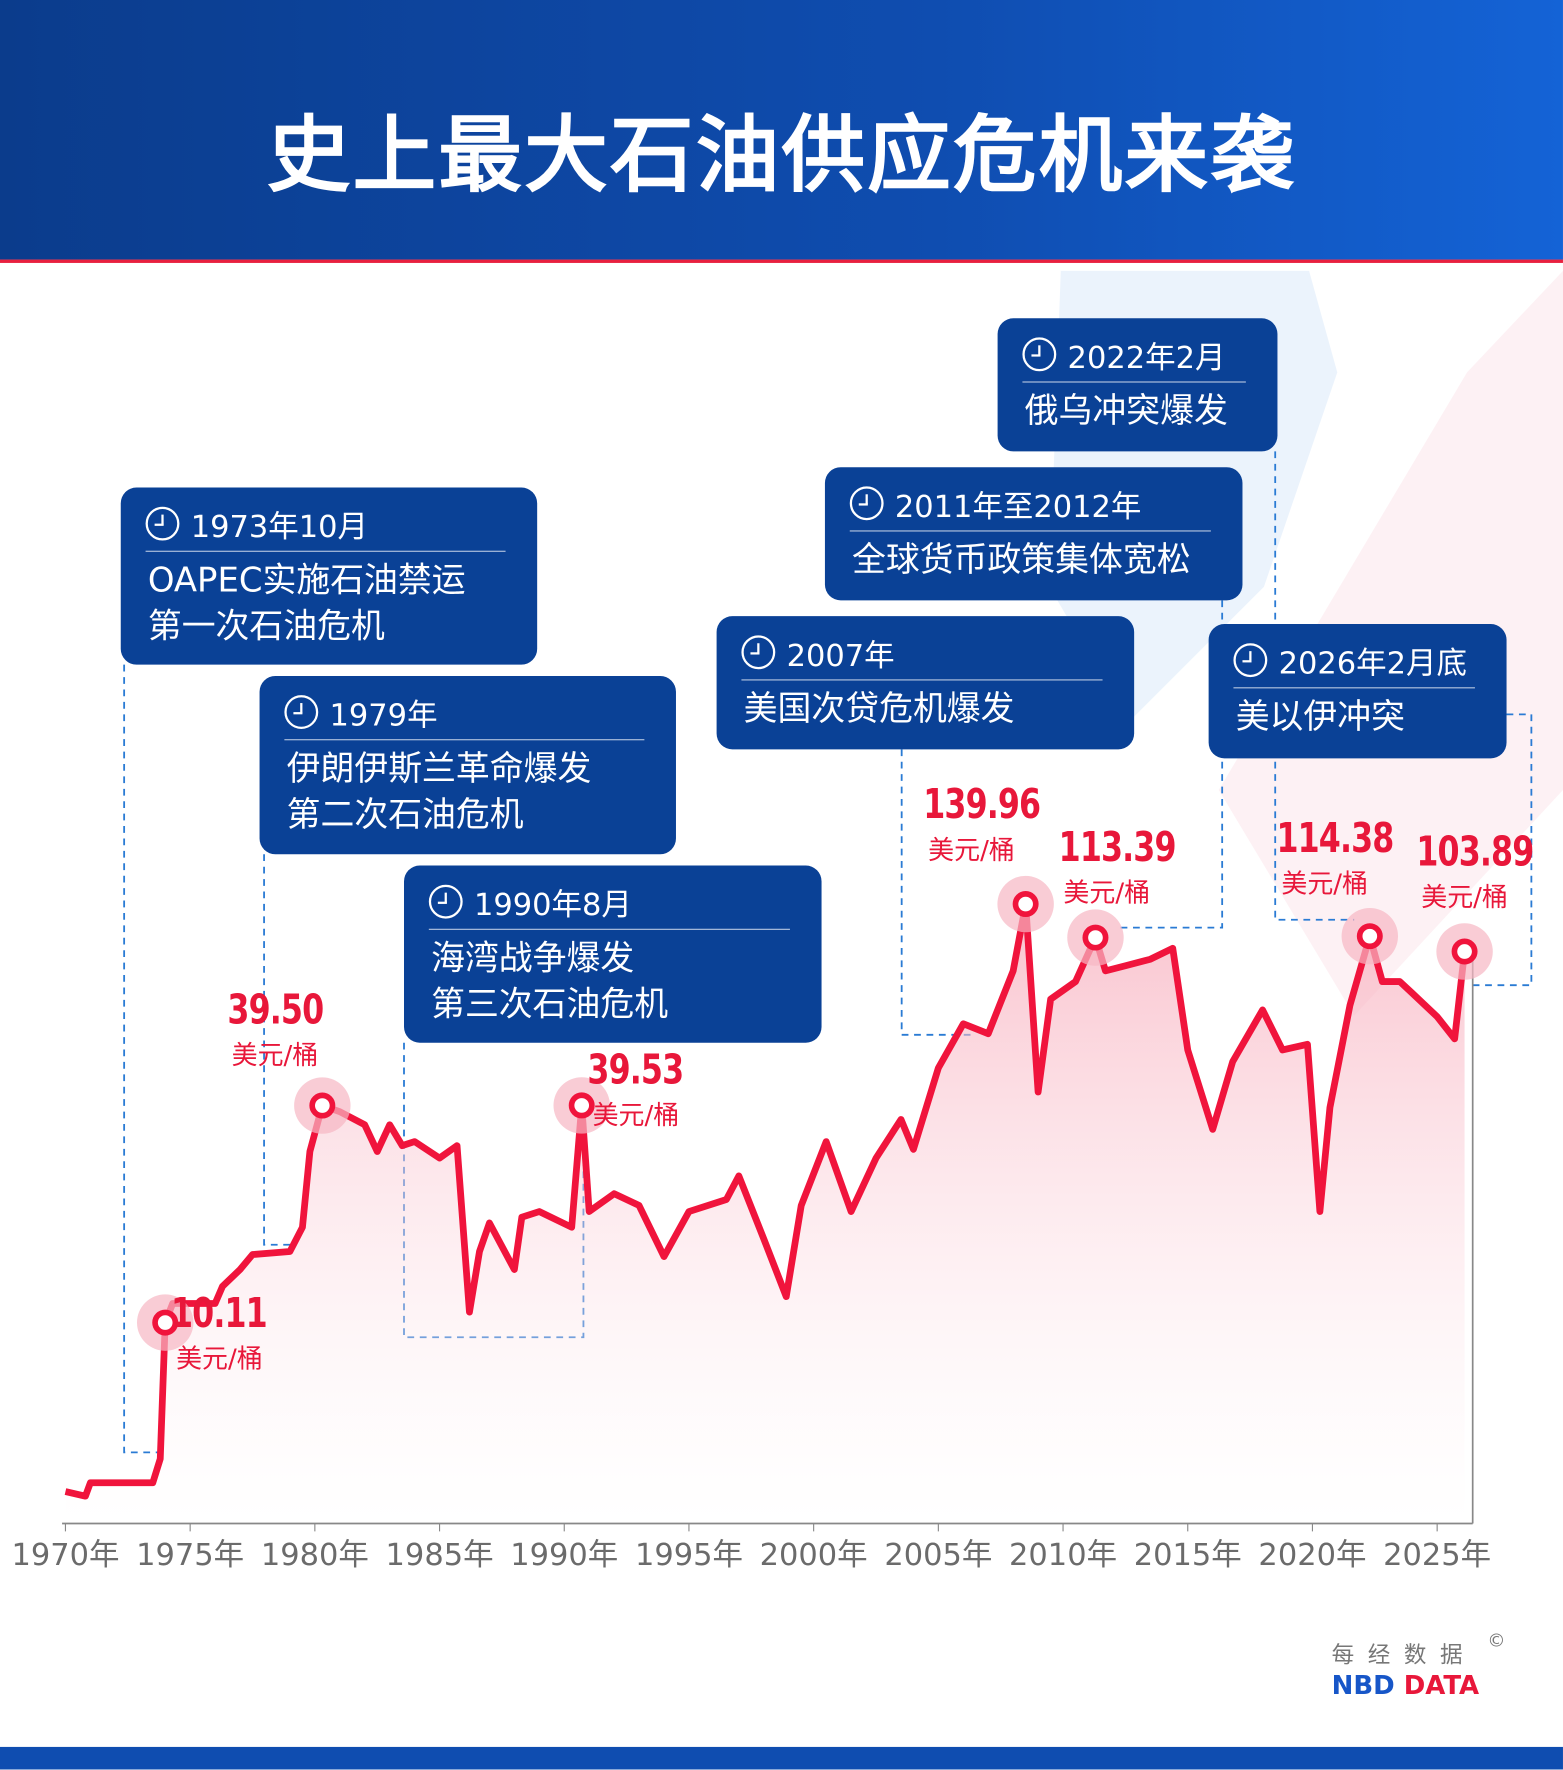 The height and width of the screenshot is (1770, 1563). What do you see at coordinates (879, 709) in the screenshot?
I see `event-description: 美国次贷危机爆发` at bounding box center [879, 709].